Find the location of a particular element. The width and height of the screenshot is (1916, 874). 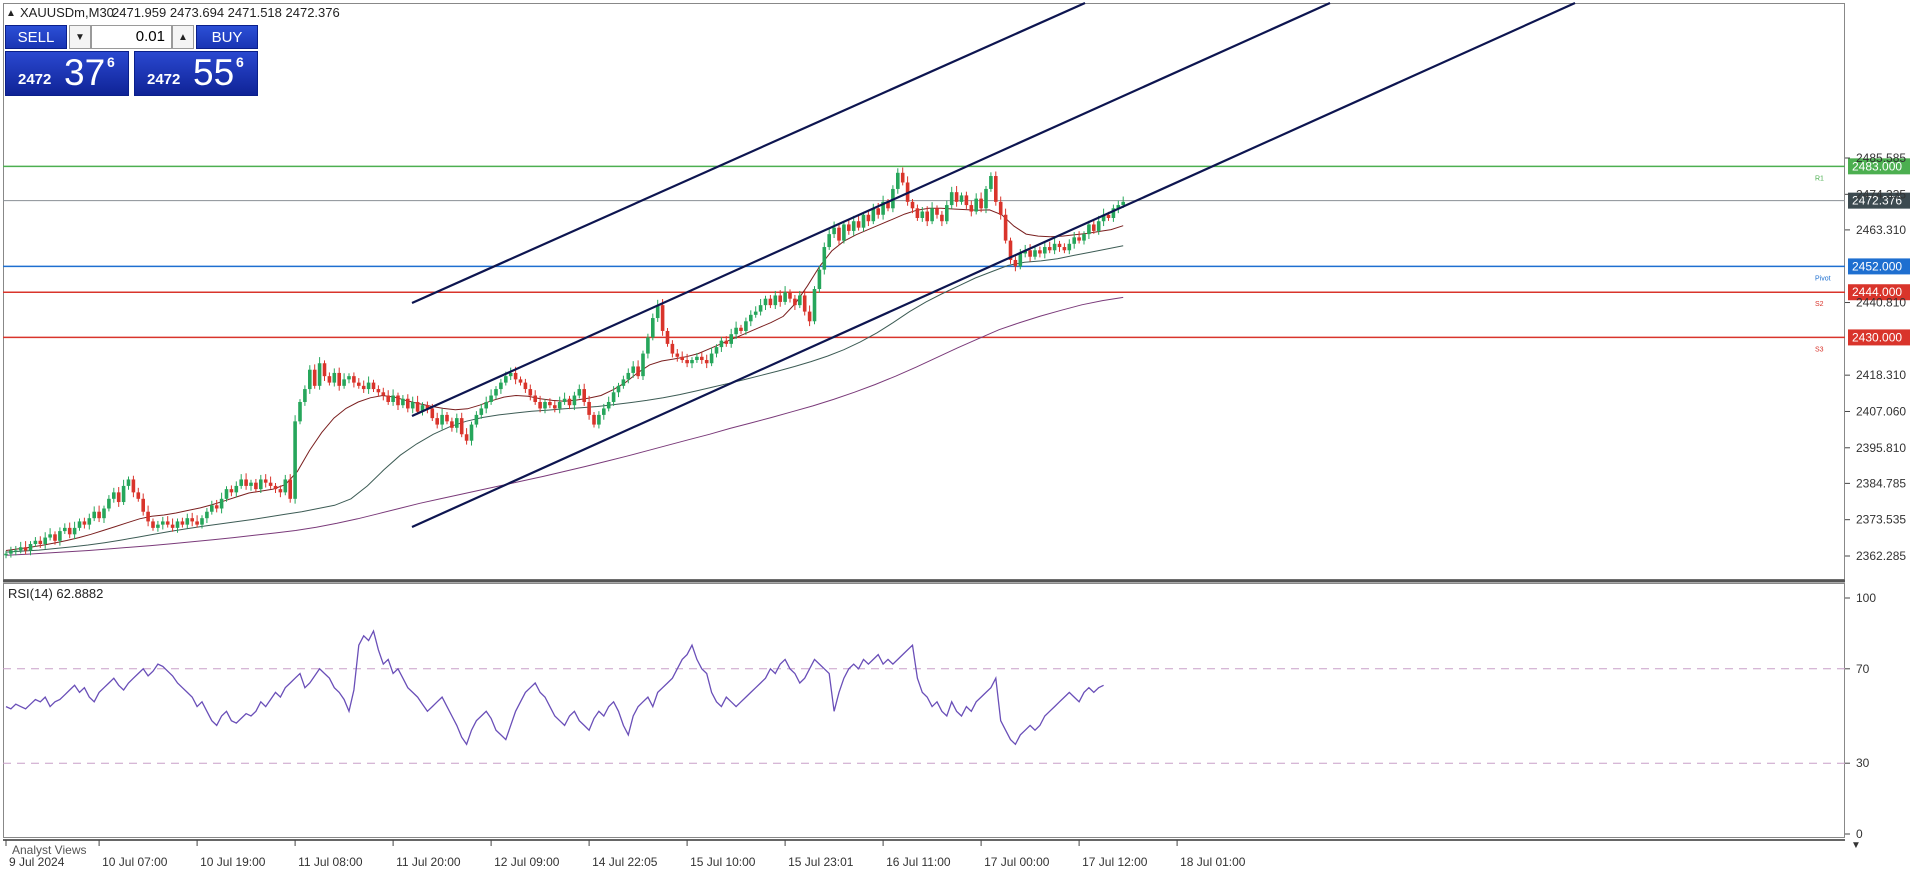

ask-price-box: 2472 55 6 is located at coordinates (196, 73).